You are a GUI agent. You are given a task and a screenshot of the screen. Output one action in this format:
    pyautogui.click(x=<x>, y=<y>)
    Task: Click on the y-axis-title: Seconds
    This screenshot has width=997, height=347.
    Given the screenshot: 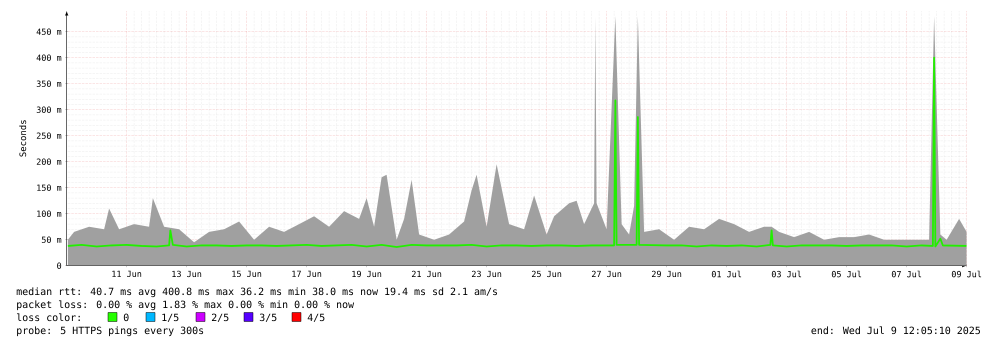 What is the action you would take?
    pyautogui.click(x=22, y=138)
    